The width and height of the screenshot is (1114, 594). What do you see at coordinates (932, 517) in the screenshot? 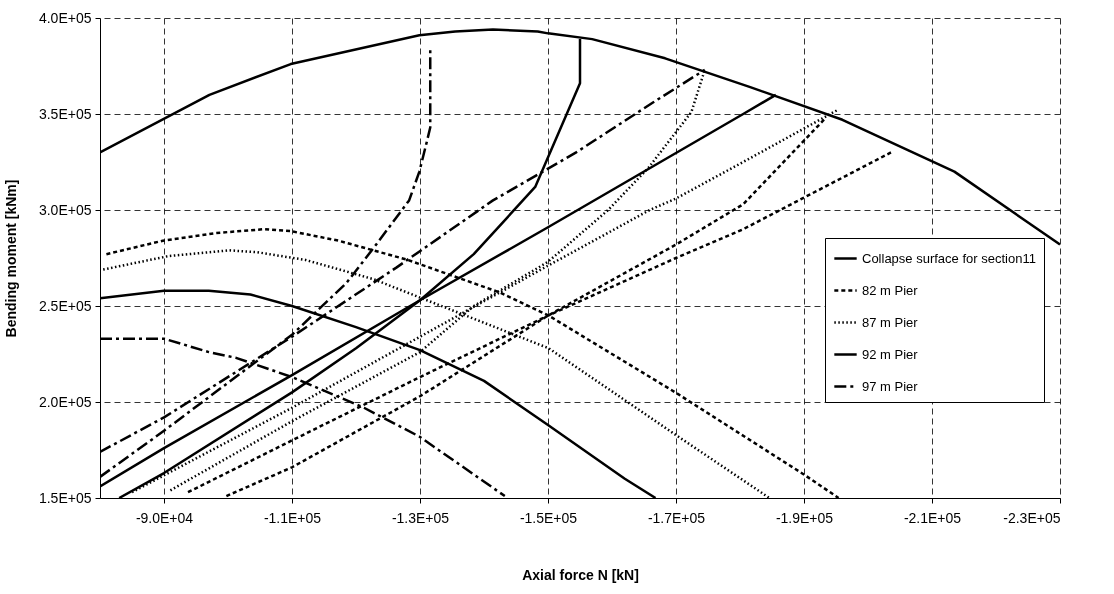
I see `x-tick-label: -2.1E+05` at bounding box center [932, 517].